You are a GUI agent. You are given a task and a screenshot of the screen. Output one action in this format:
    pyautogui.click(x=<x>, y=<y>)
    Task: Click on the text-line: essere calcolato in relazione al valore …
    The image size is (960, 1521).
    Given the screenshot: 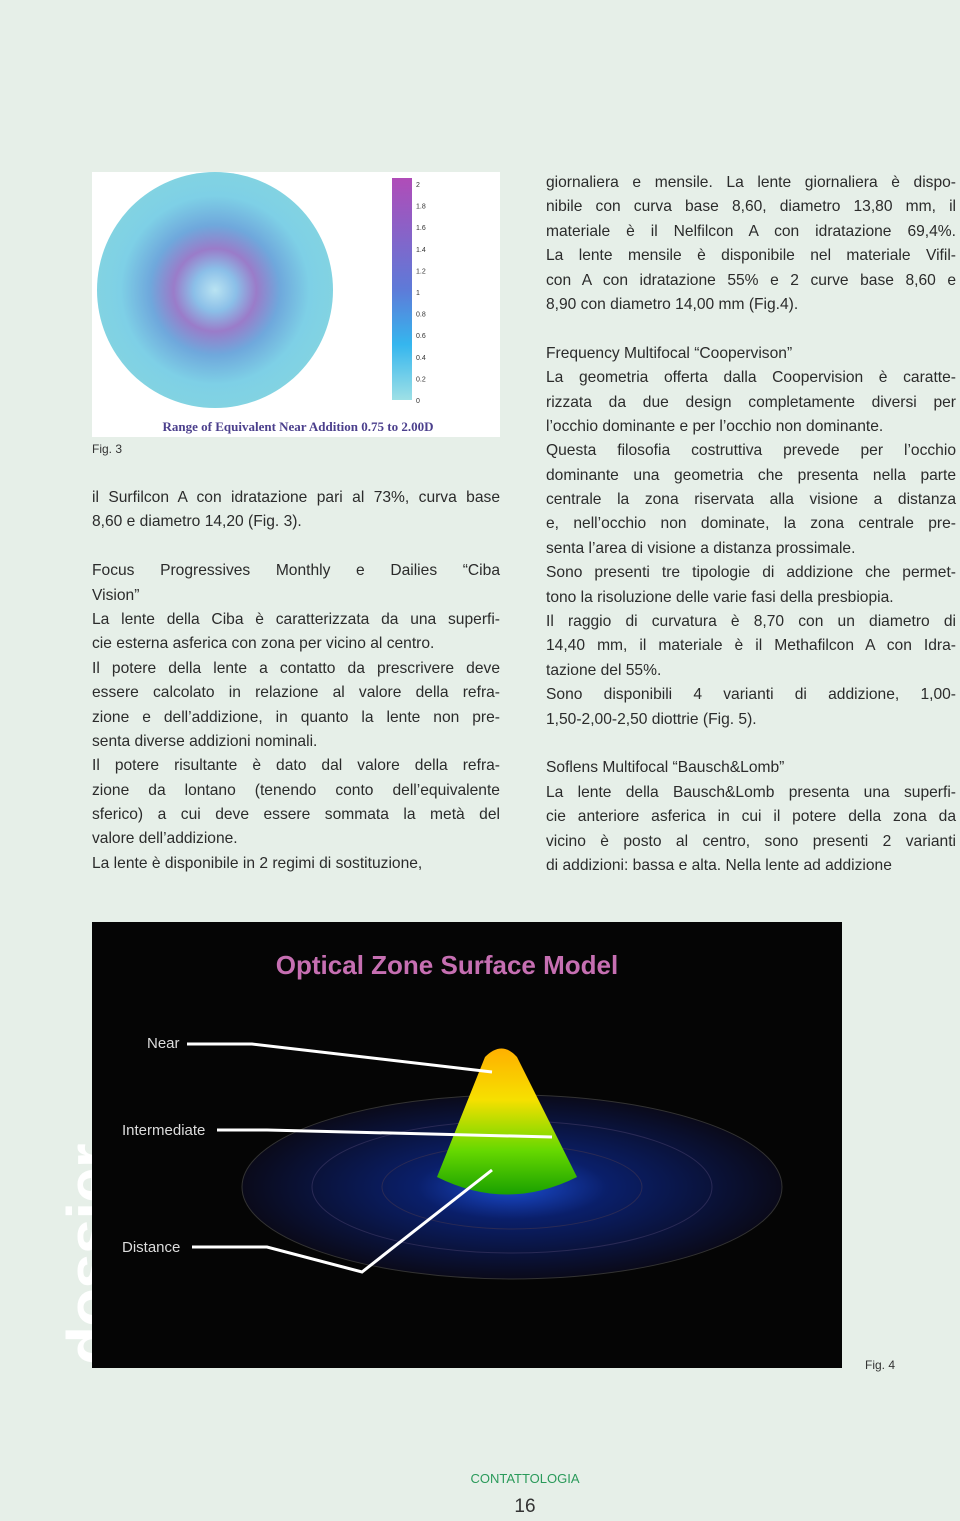 What is the action you would take?
    pyautogui.click(x=296, y=693)
    